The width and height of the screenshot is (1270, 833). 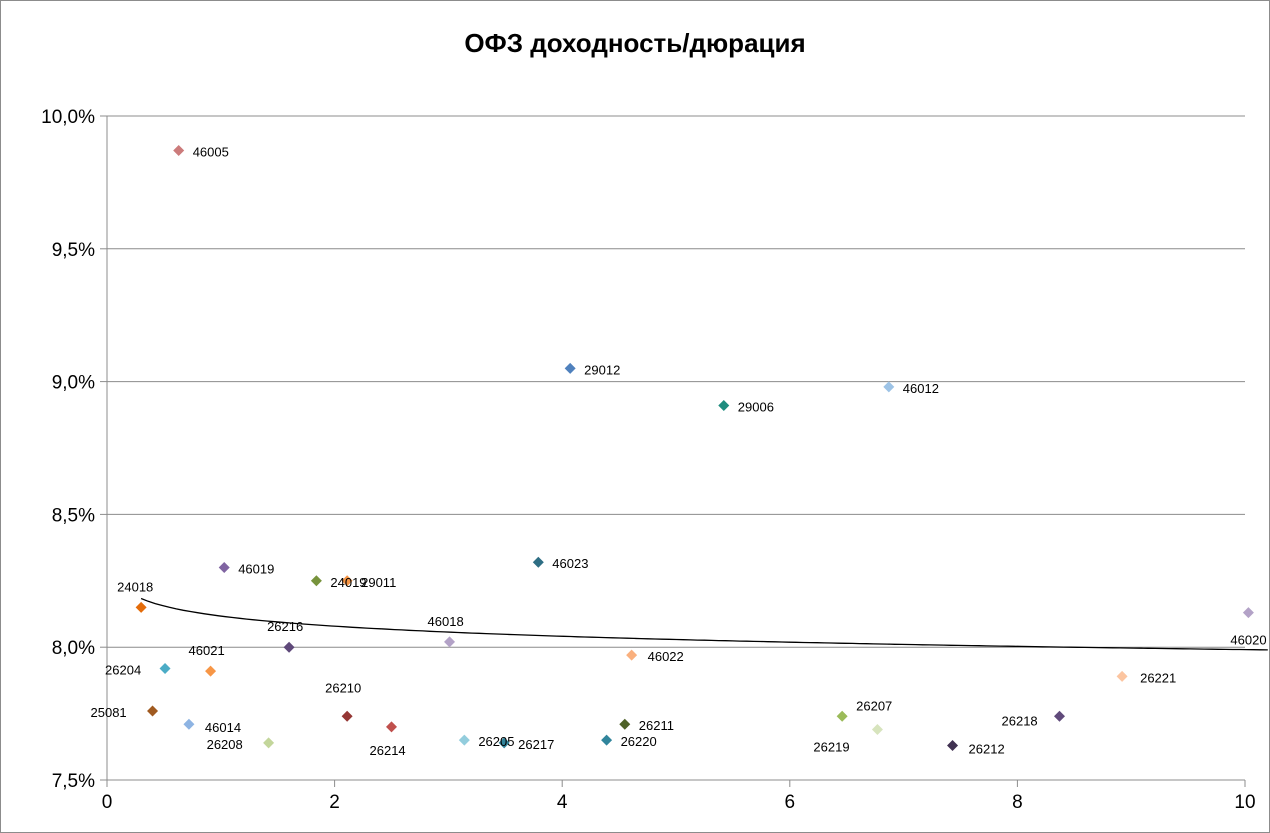 What do you see at coordinates (334, 802) in the screenshot?
I see `x-tick-label: 2` at bounding box center [334, 802].